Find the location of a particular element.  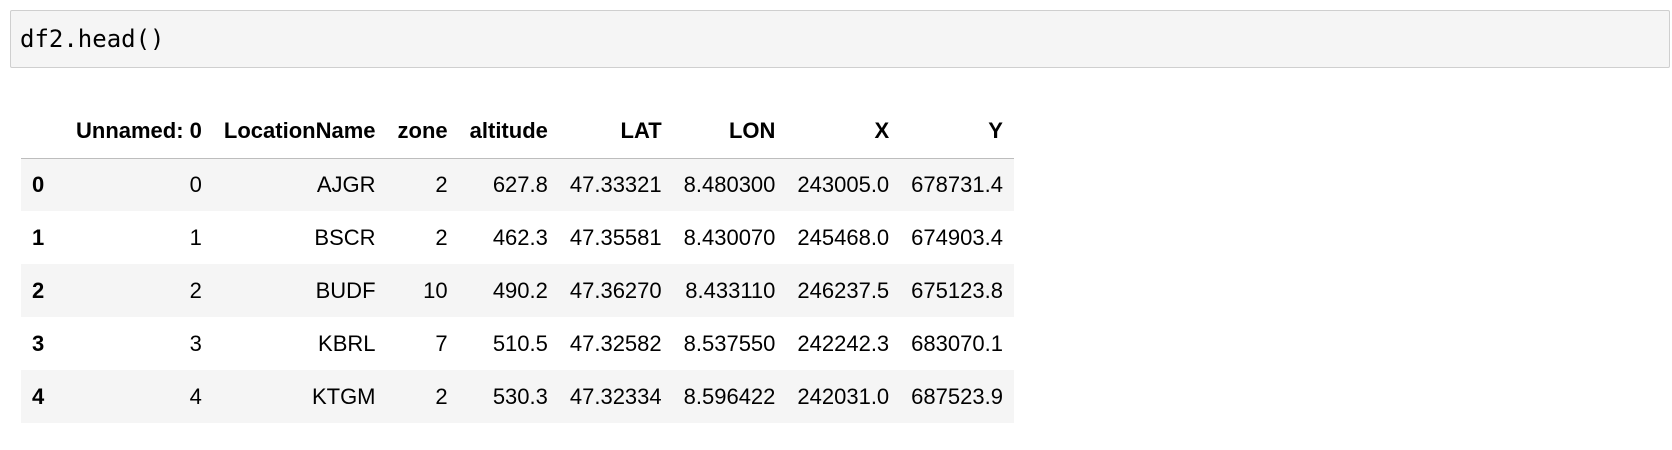

cell-x: 246237.5 is located at coordinates (843, 290).